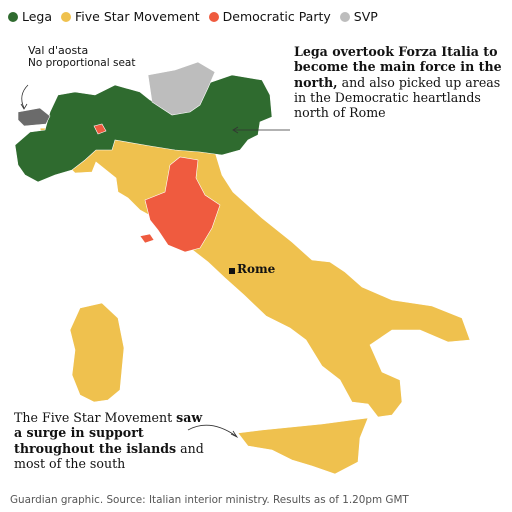 This screenshot has width=512, height=512. Describe the element at coordinates (143, 128) in the screenshot. I see `region-lega-north` at that location.